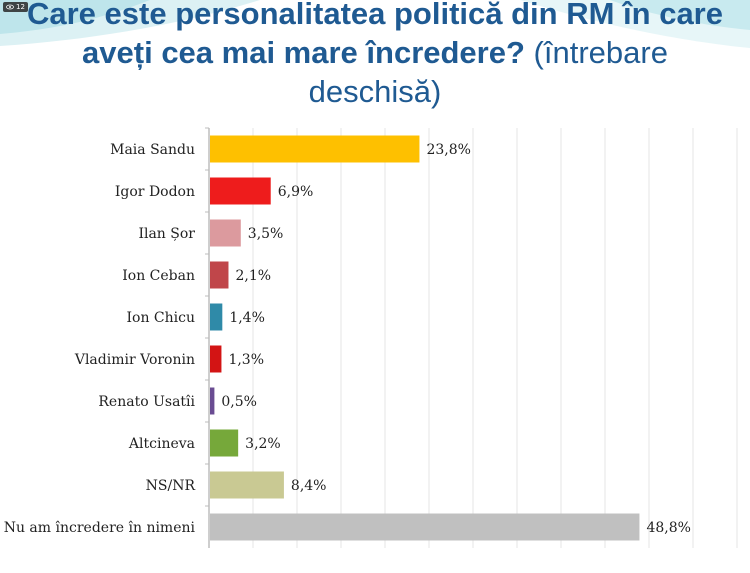 The image size is (750, 573). Describe the element at coordinates (296, 192) in the screenshot. I see `value-label: 6,9%` at that location.